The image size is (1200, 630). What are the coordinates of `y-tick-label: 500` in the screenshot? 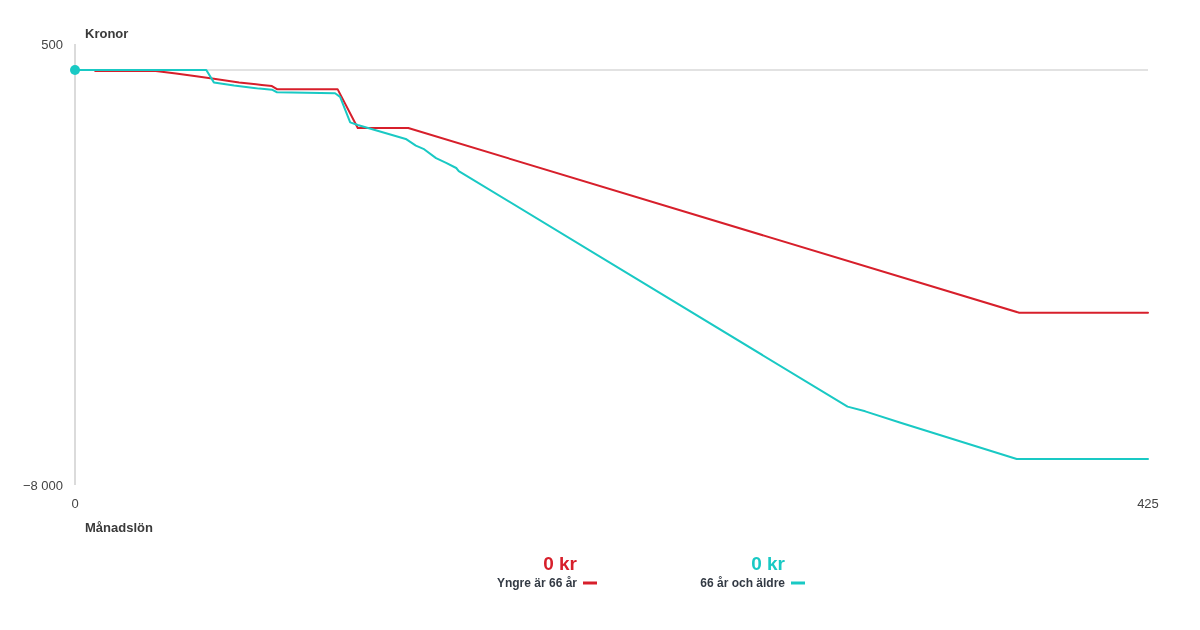 It's located at (52, 44).